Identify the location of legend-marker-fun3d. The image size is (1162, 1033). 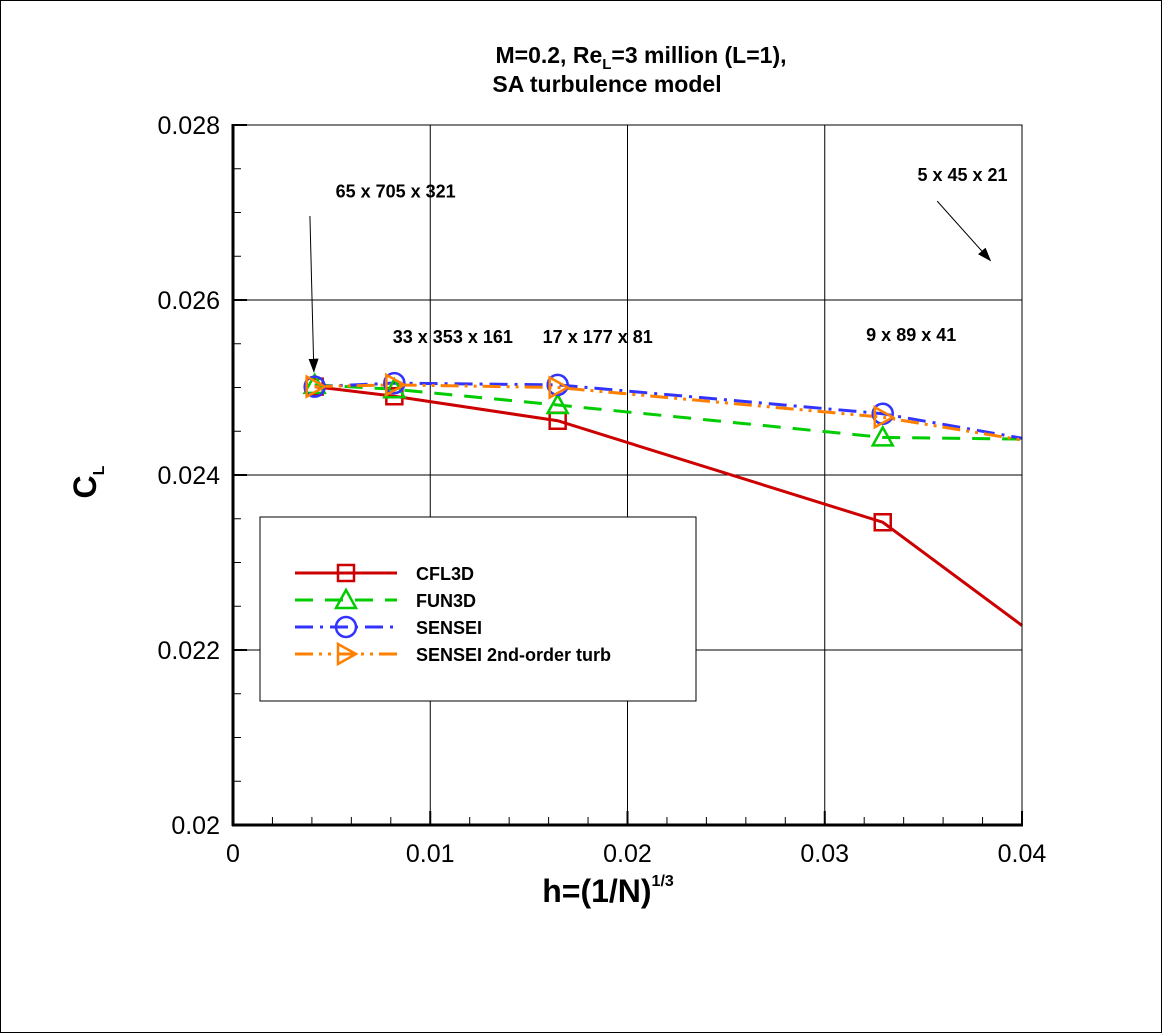
(346, 598).